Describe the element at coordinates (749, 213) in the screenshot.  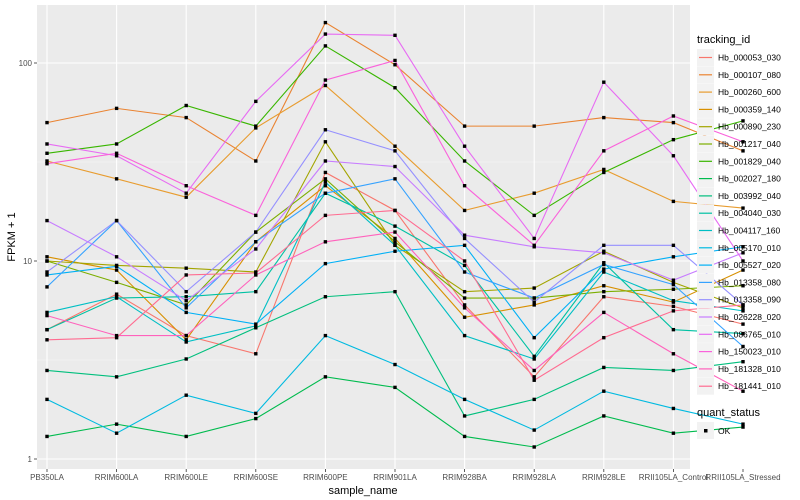
I see `legend-label: Hb_004040_030` at that location.